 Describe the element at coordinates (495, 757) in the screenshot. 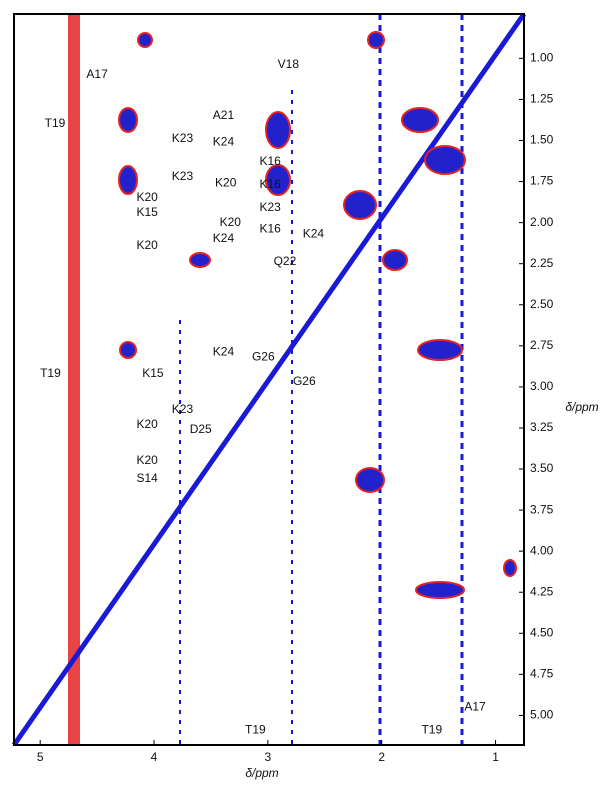

I see `x-tick-label: 1` at that location.